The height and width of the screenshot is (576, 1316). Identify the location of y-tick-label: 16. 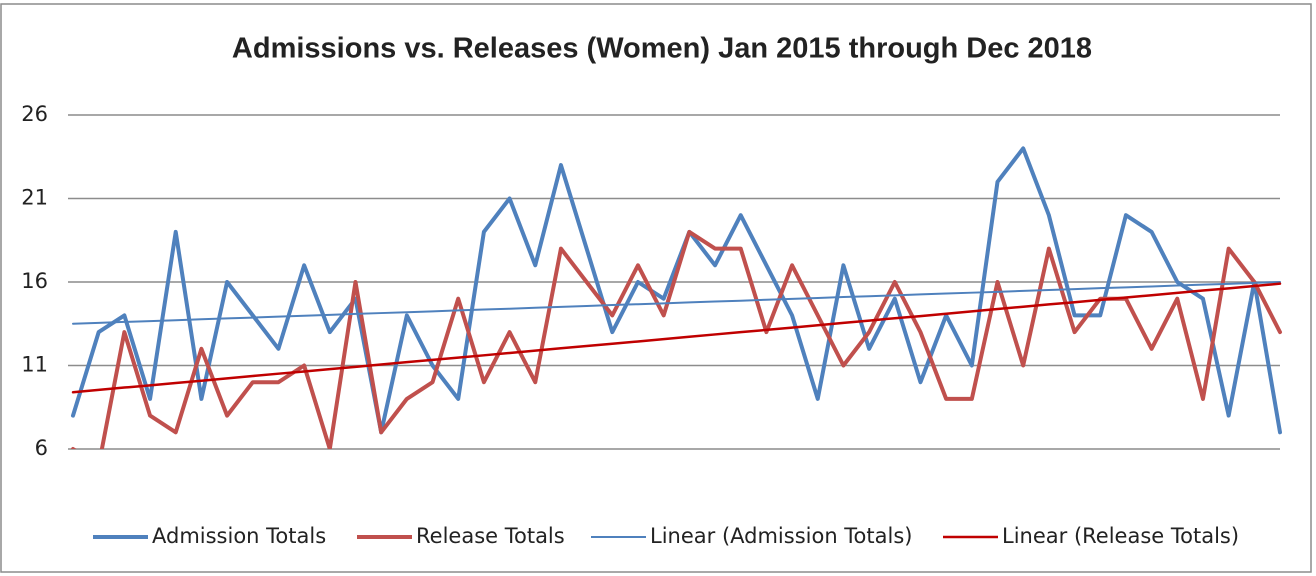
(34, 281).